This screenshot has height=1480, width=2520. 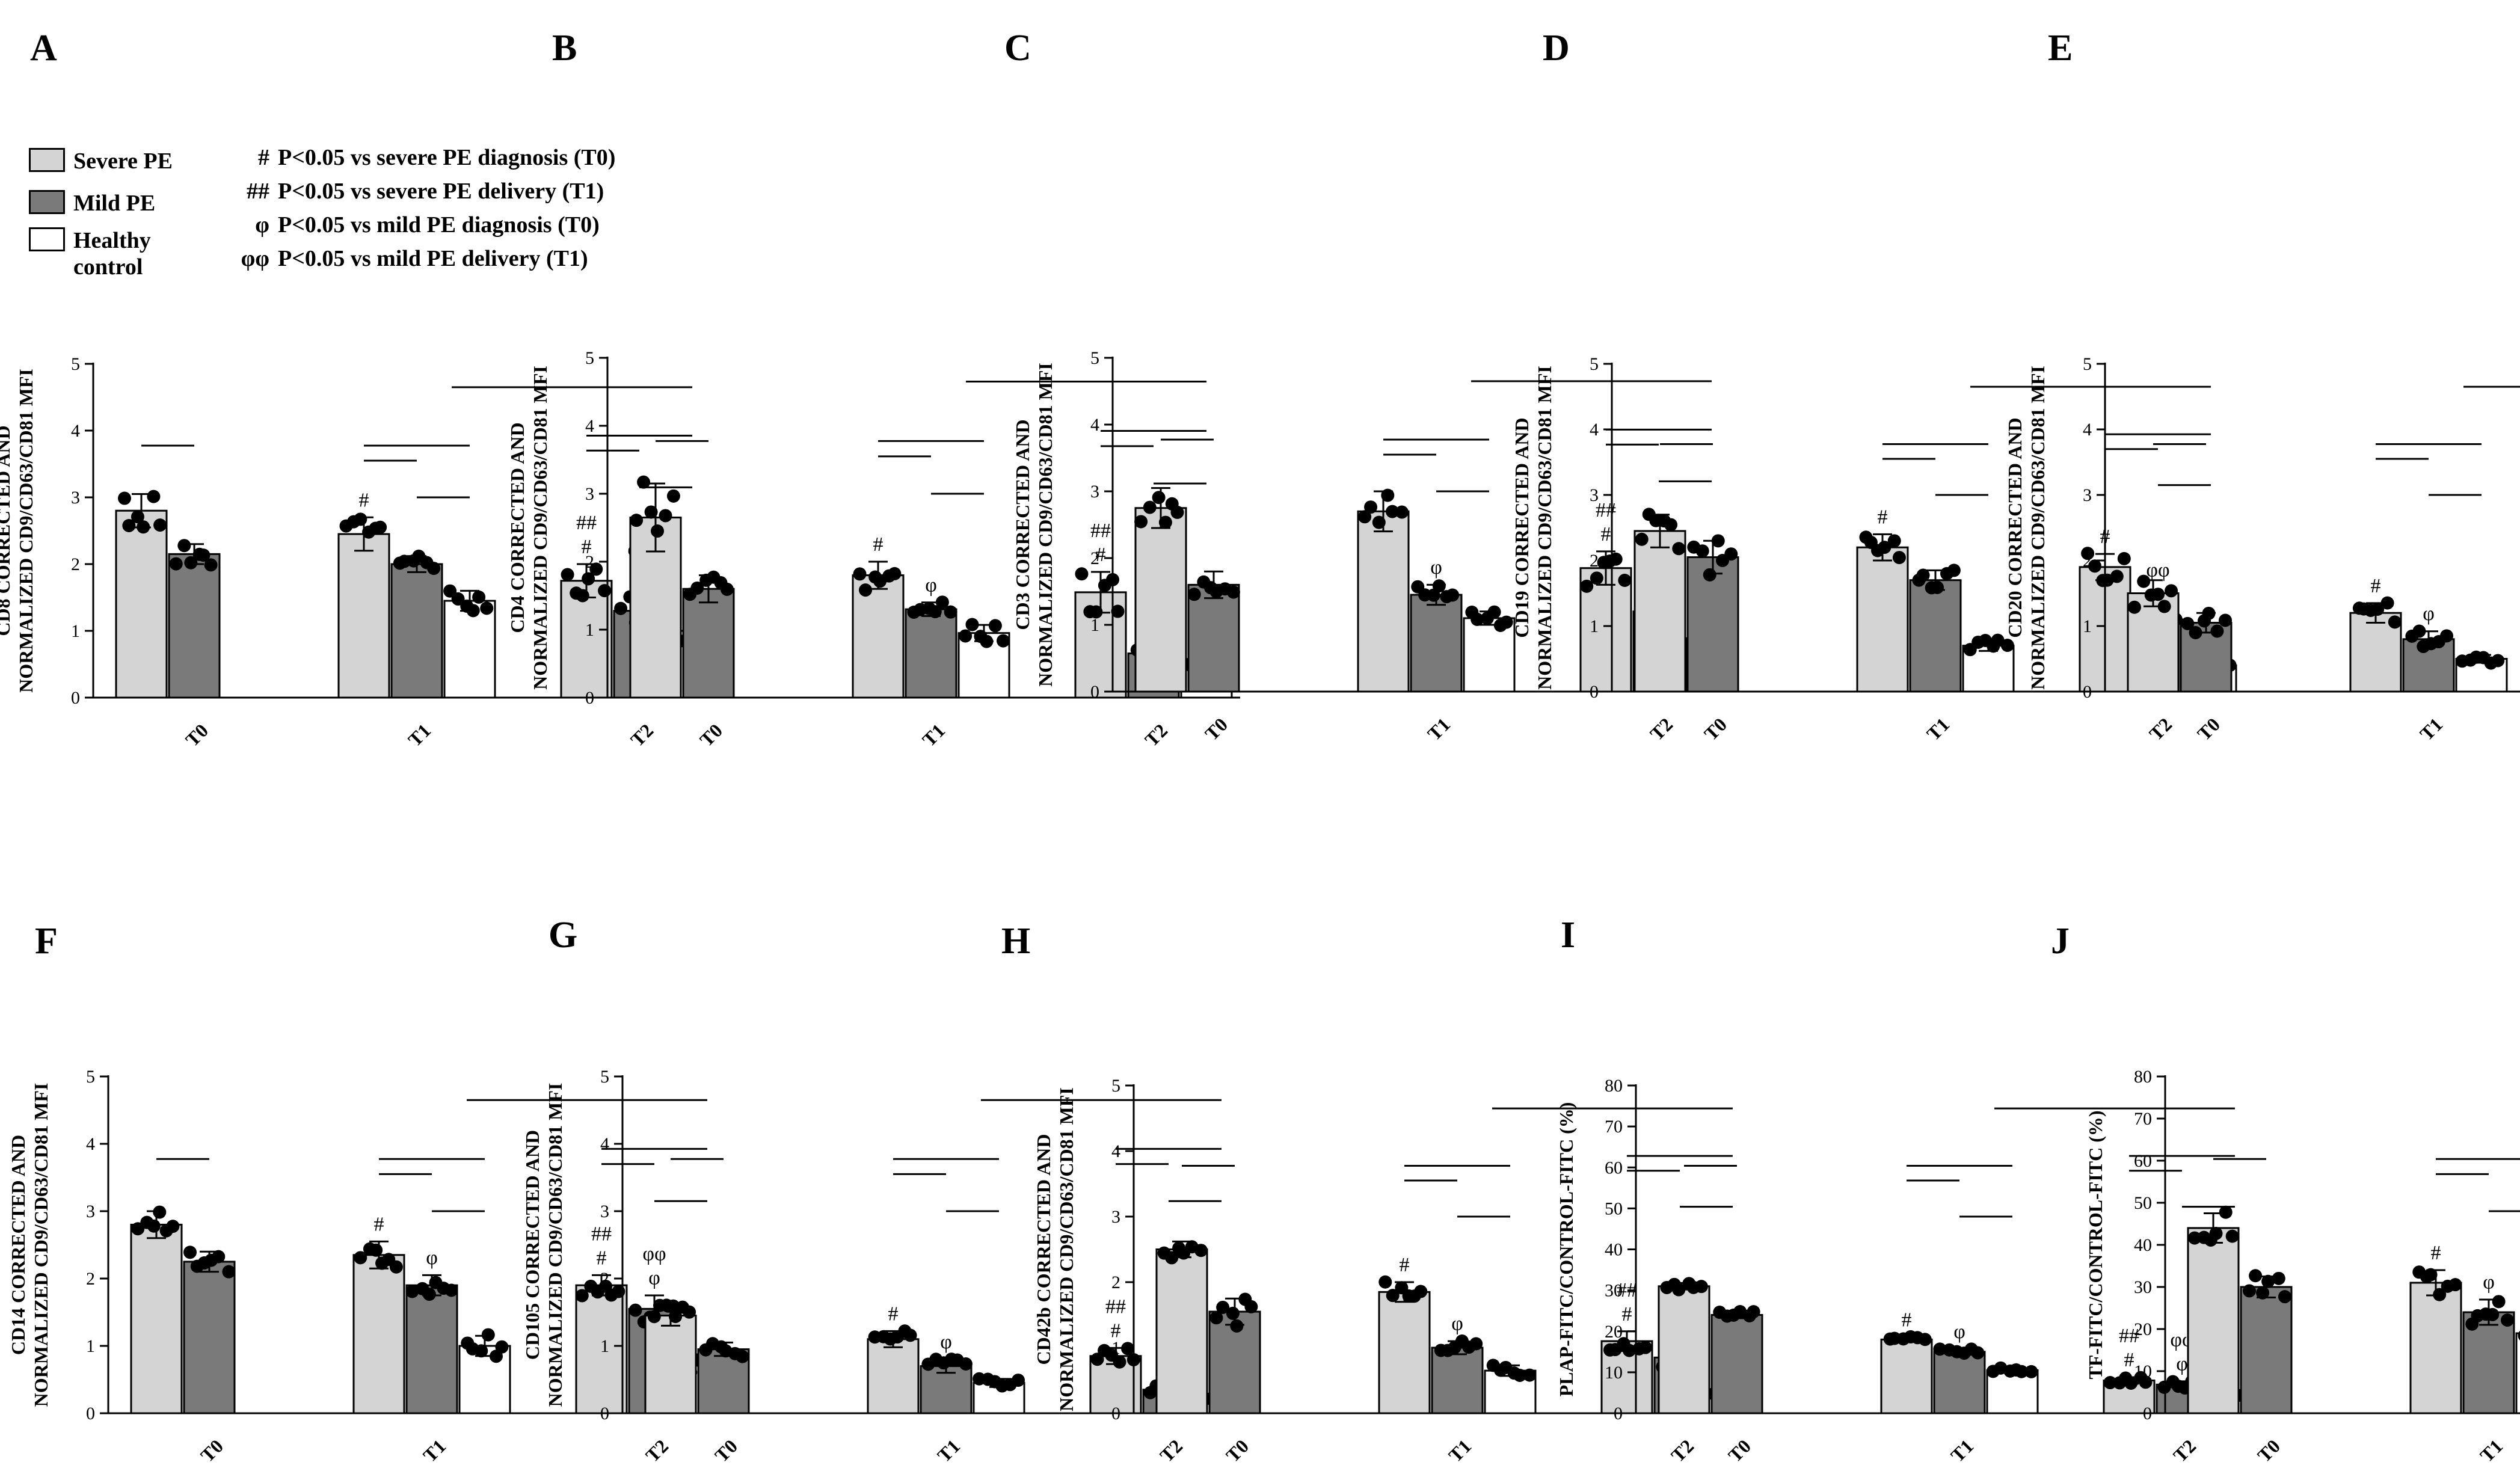 What do you see at coordinates (2269, 1450) in the screenshot?
I see `x-category-label: T0` at bounding box center [2269, 1450].